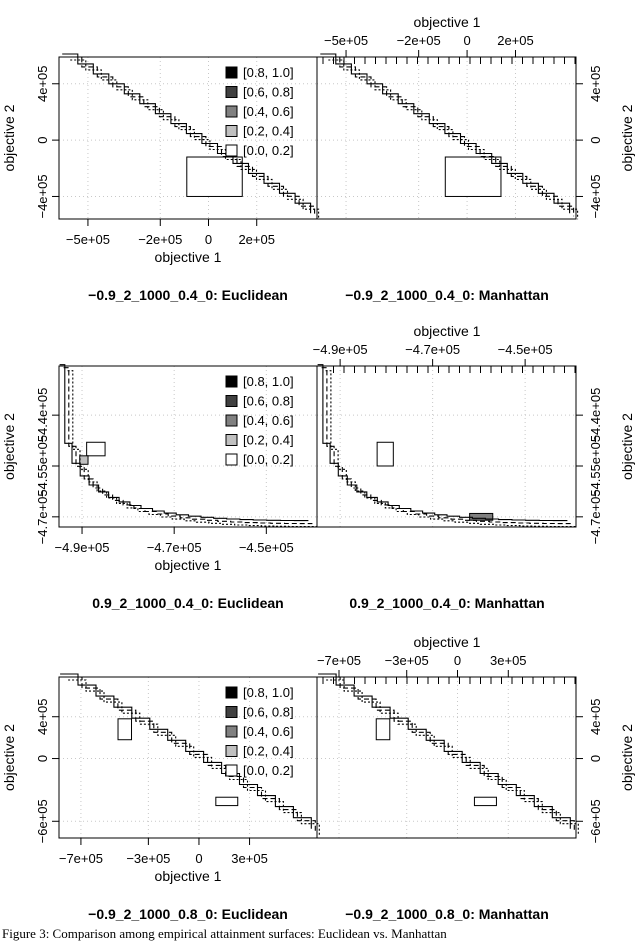  Describe the element at coordinates (187, 603) in the screenshot. I see `subplot-title-euclidean: 0.9_2_1000_0.4_0: Euclidean` at that location.